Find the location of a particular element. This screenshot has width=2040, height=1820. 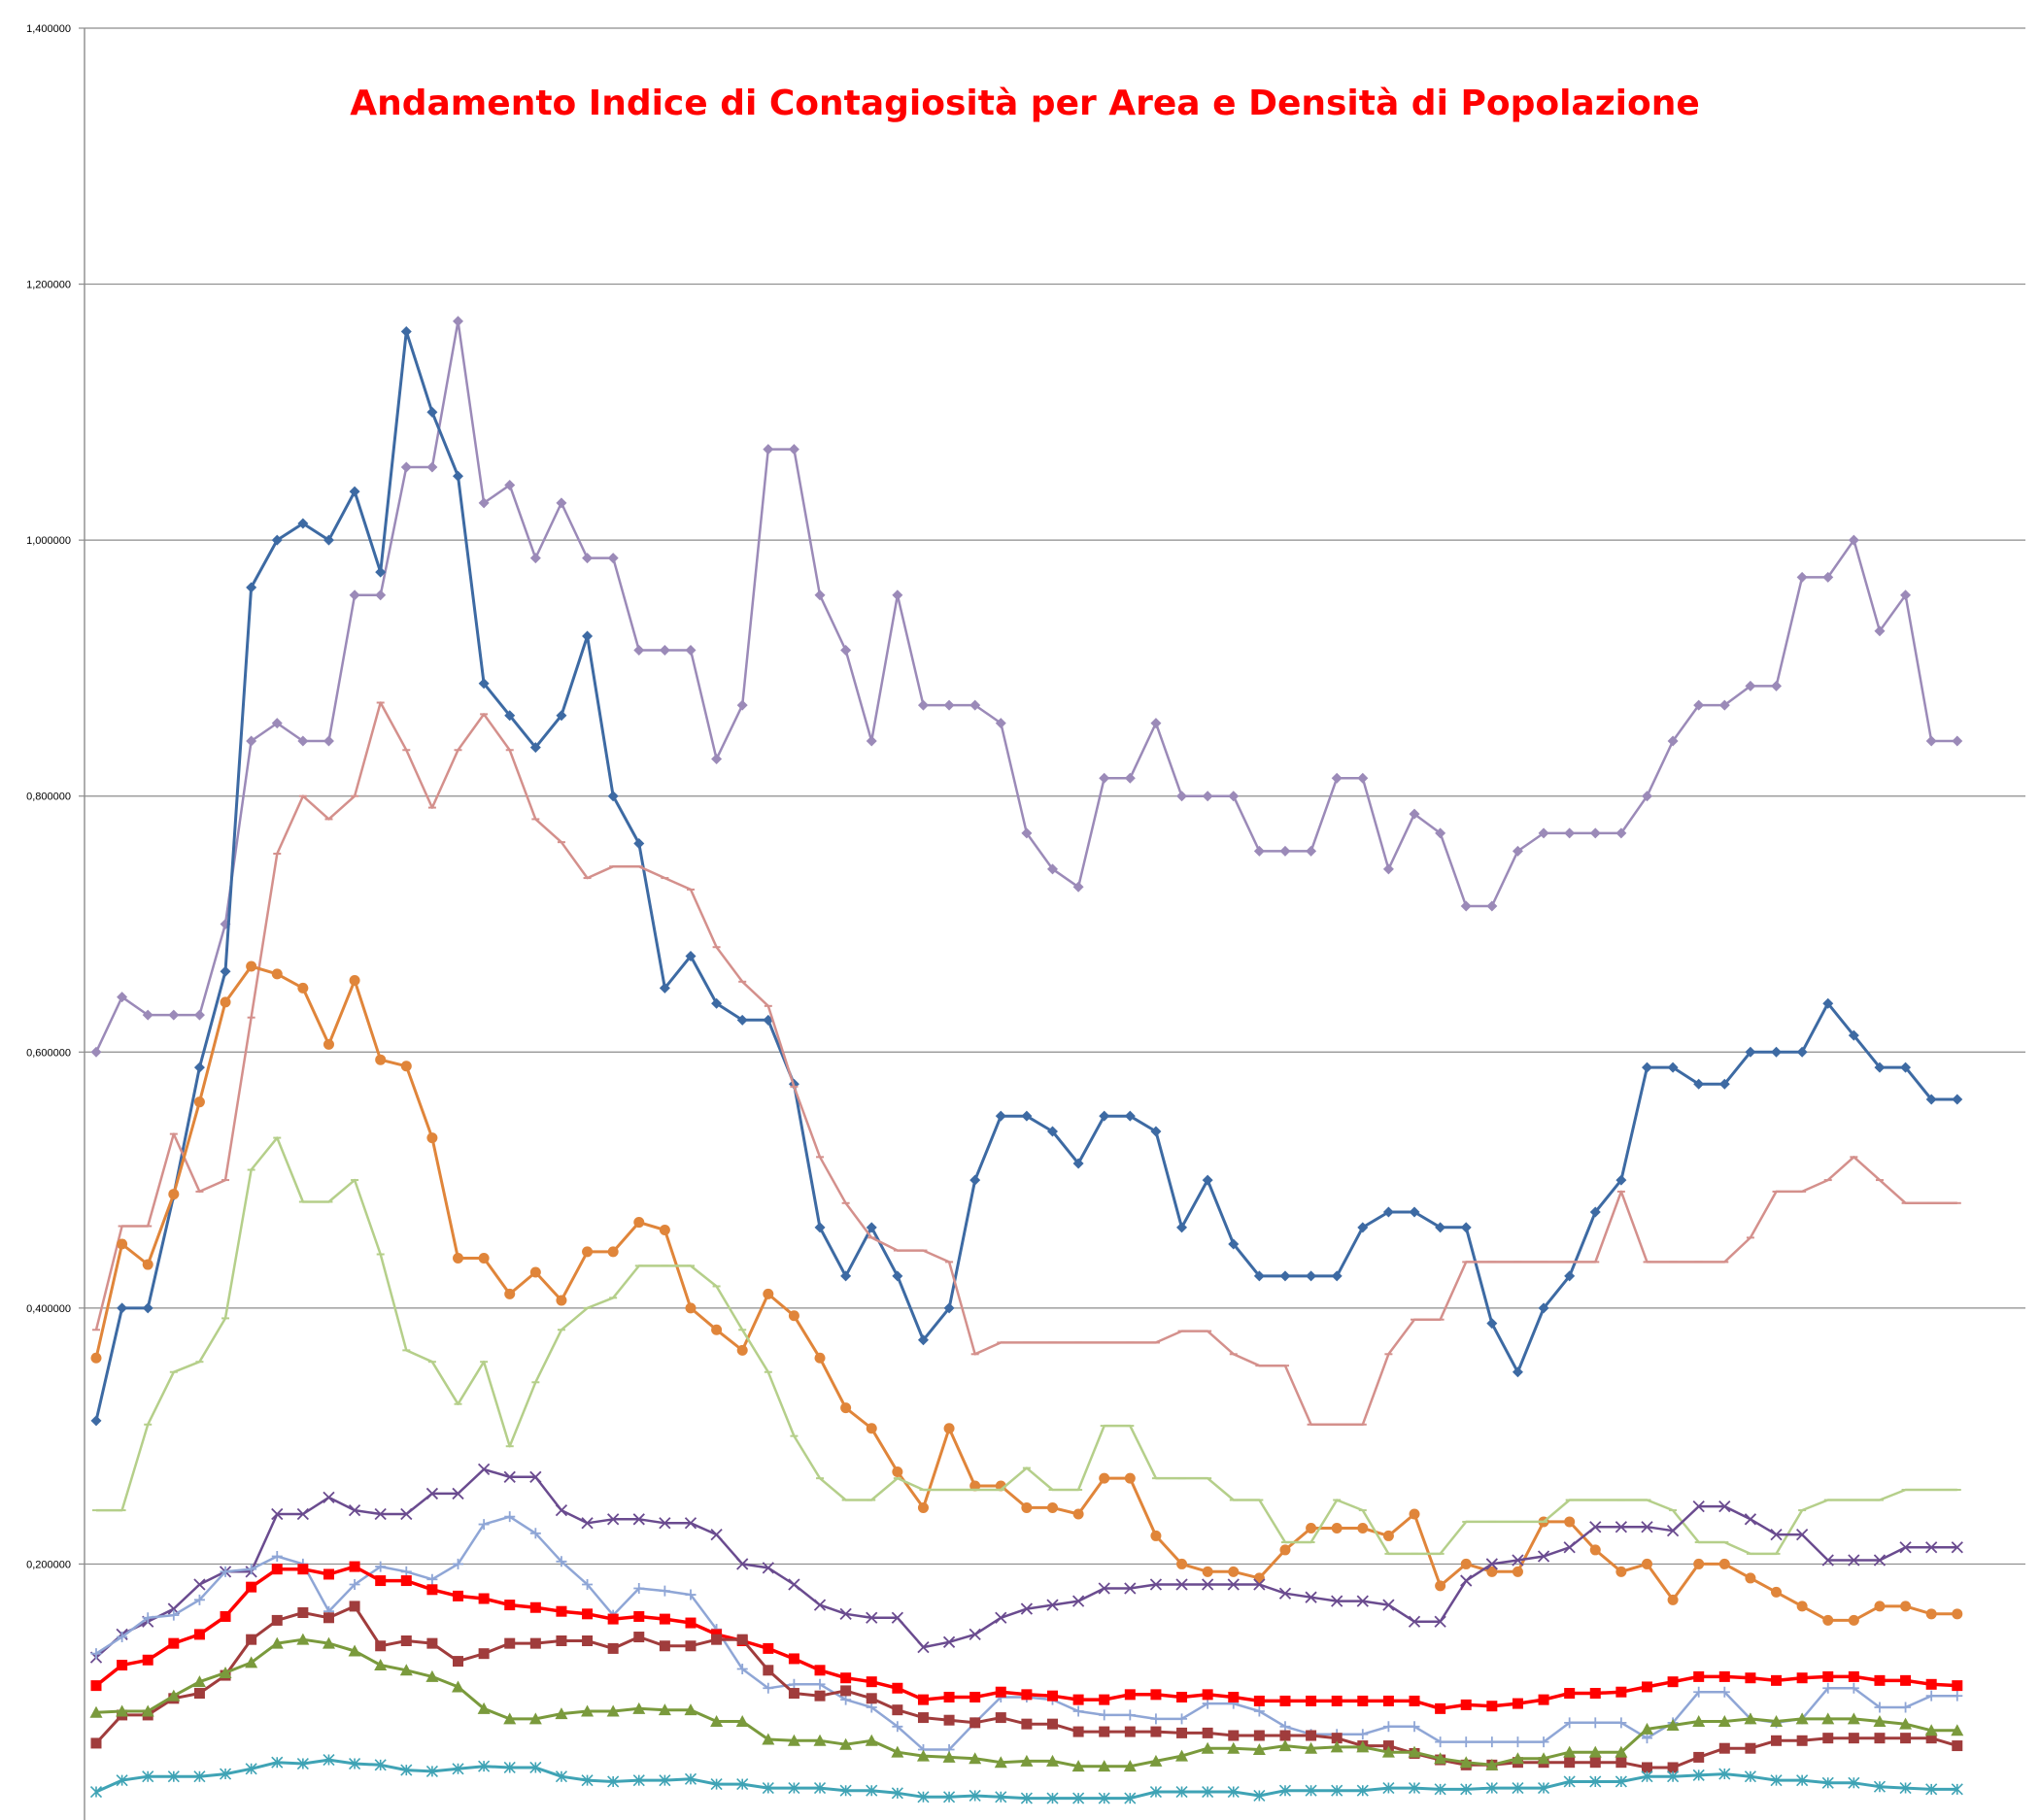

y-tick-label: 0,600000 is located at coordinates (48, 1053).